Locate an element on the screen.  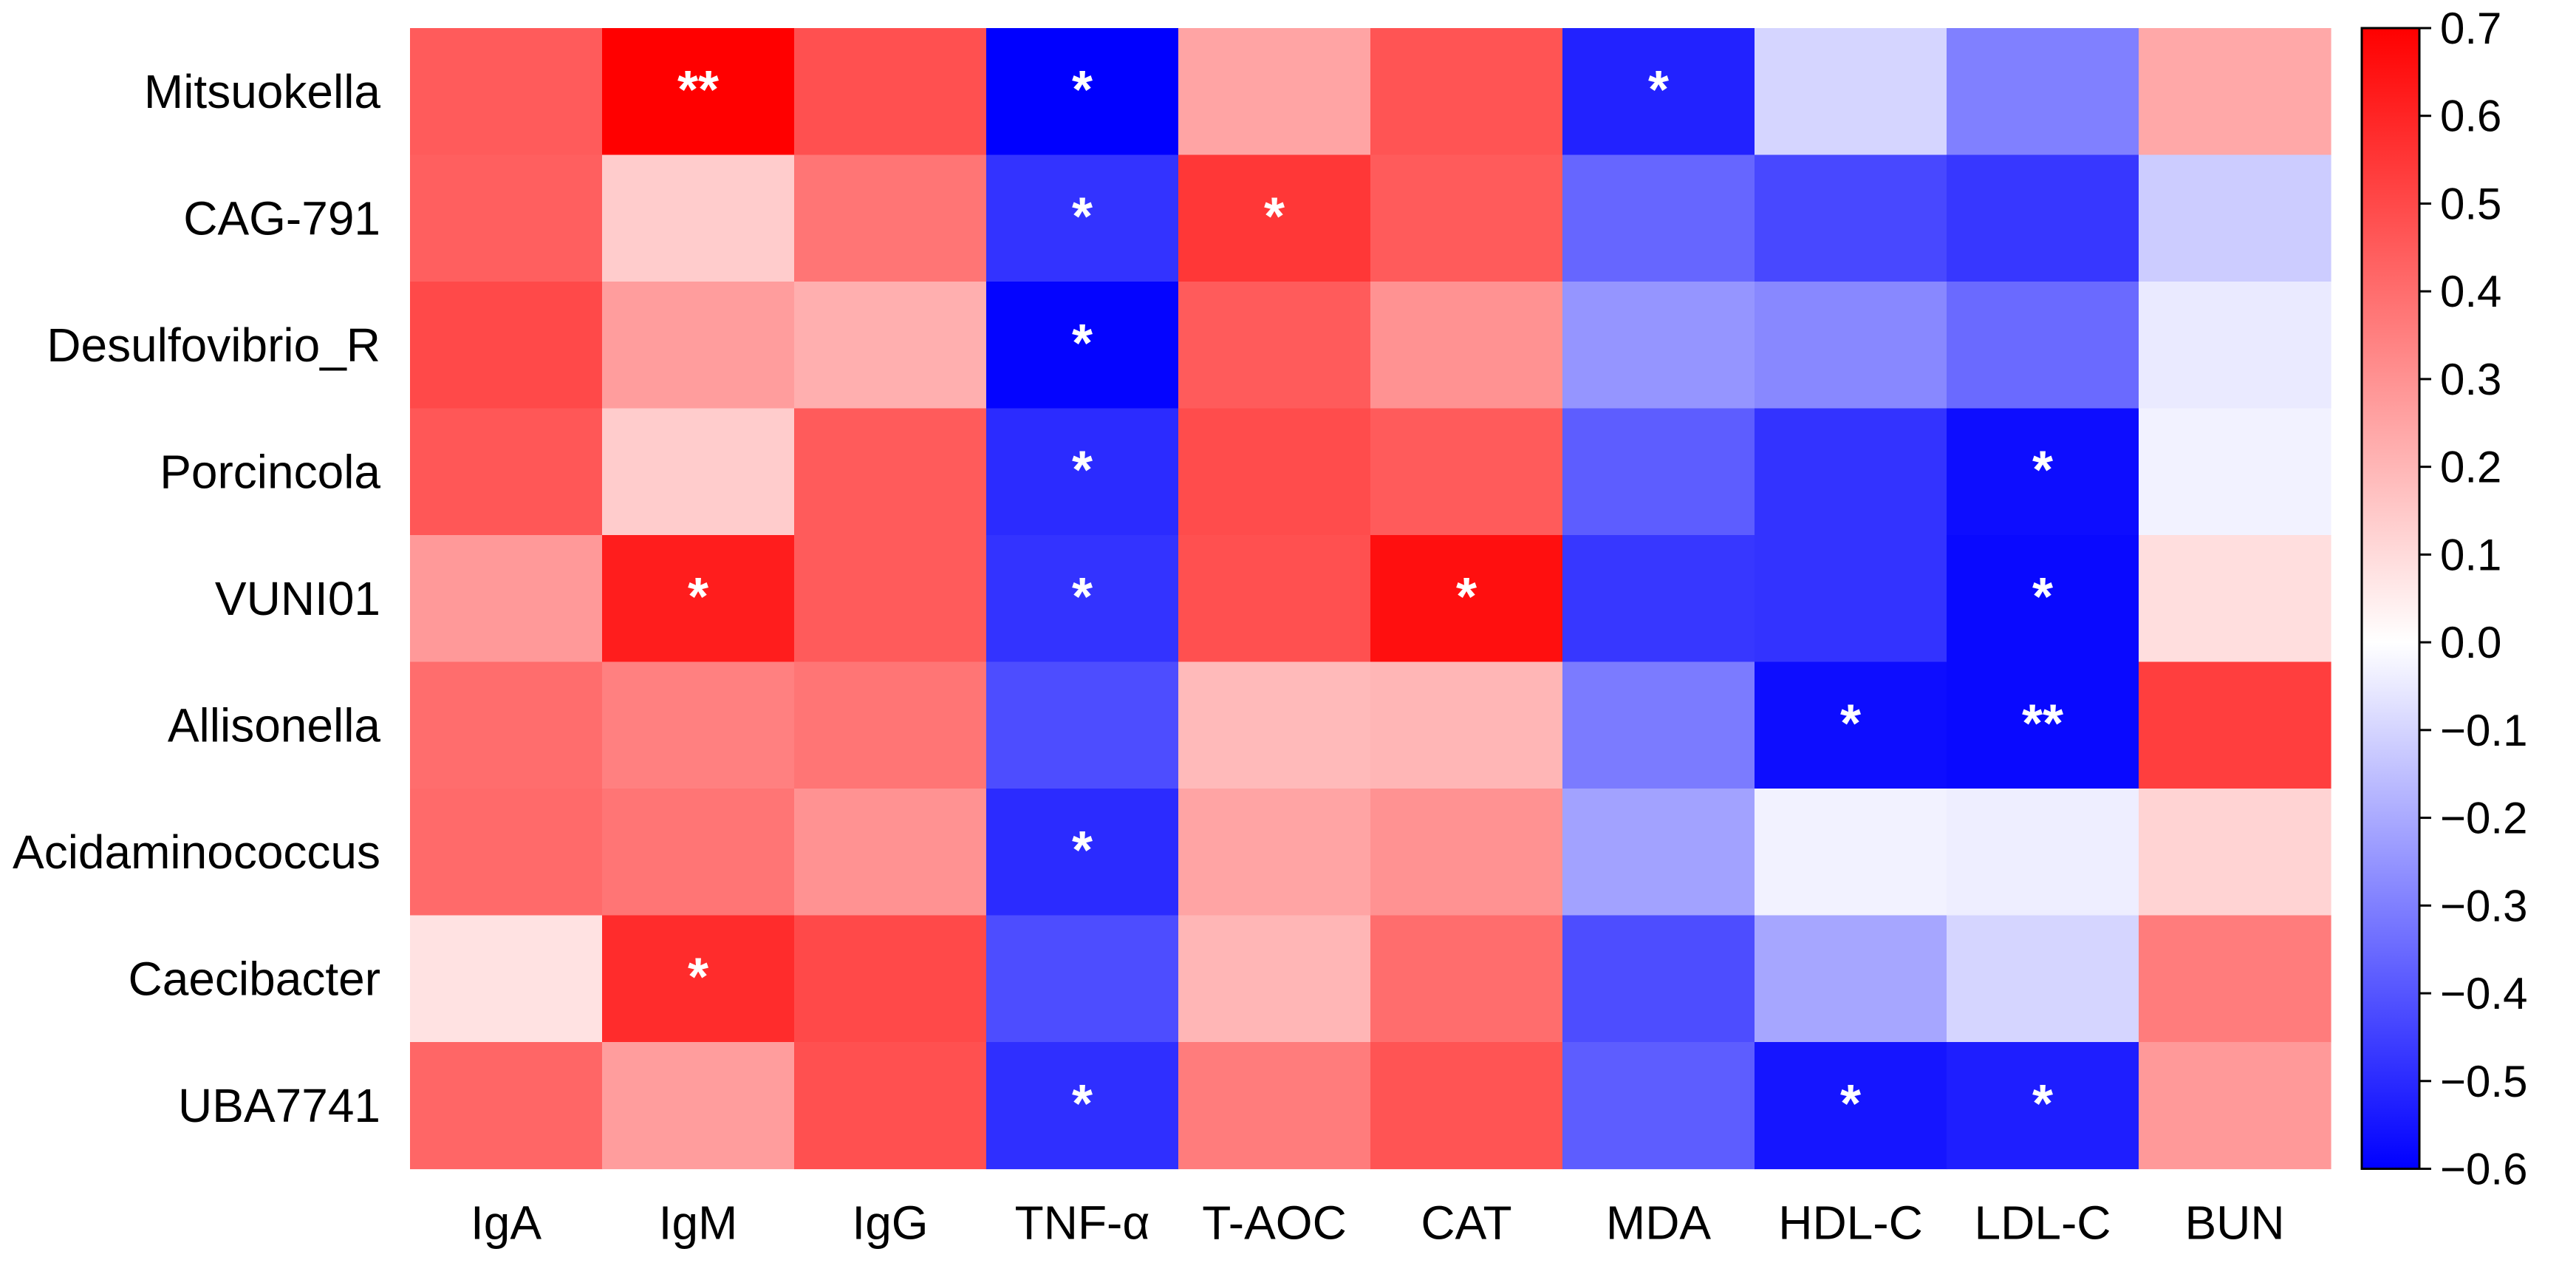
column-label: CAT is located at coordinates (1466, 1223).